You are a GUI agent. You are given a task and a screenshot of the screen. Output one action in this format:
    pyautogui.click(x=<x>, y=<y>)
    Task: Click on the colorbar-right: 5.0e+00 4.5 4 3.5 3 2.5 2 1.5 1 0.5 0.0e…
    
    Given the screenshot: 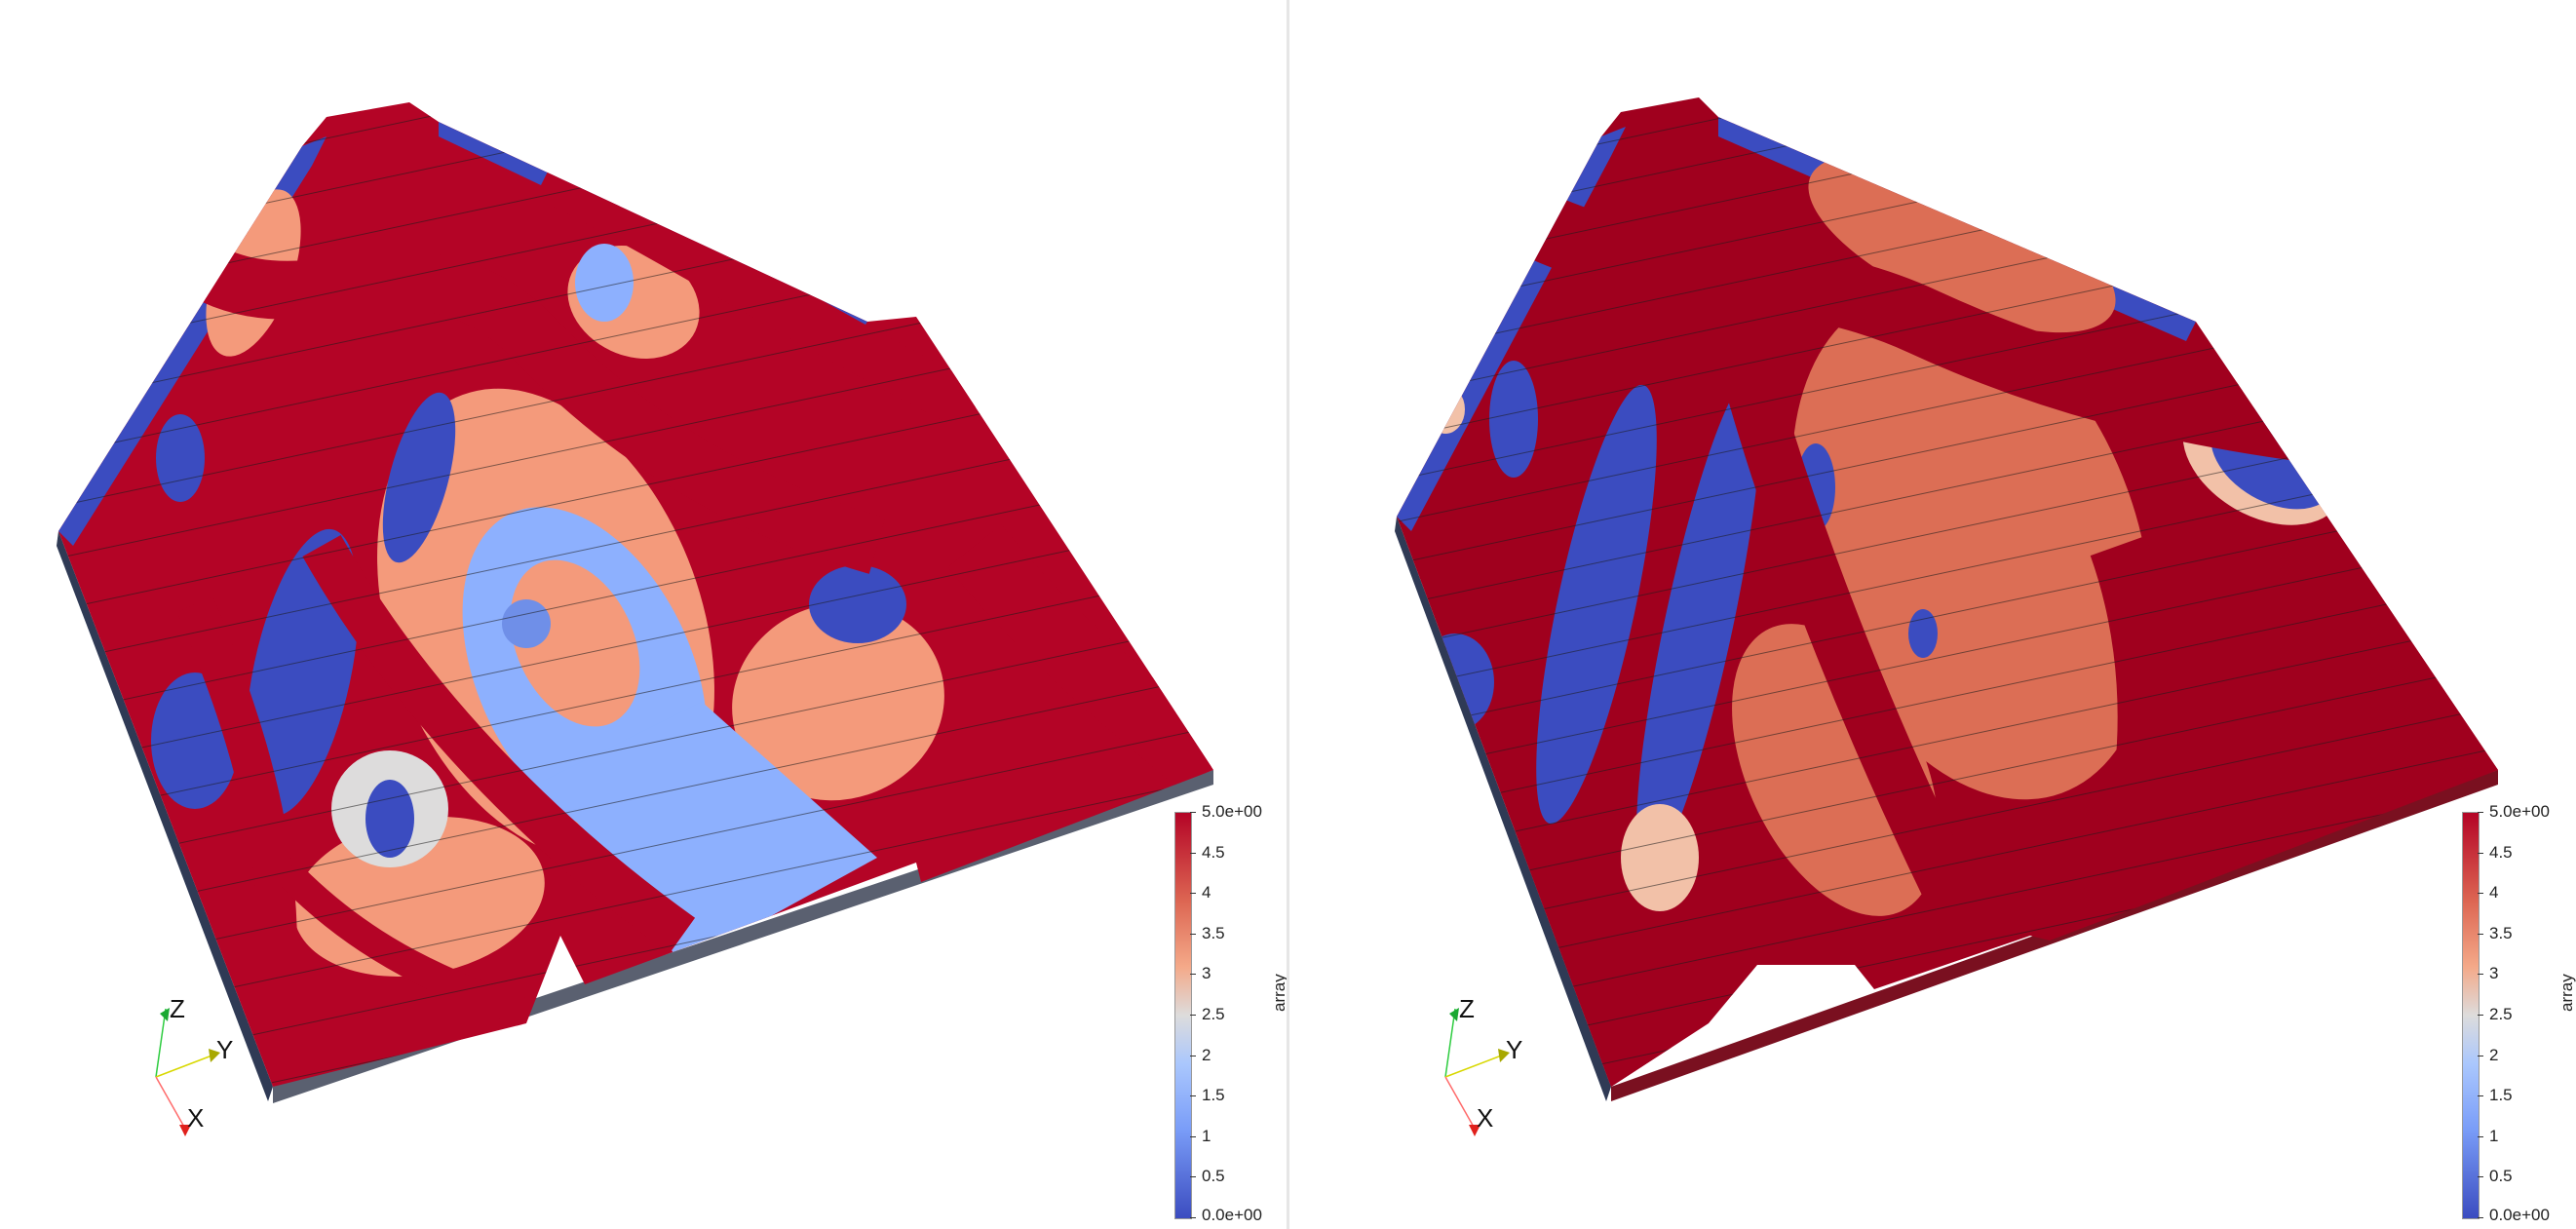 What is the action you would take?
    pyautogui.click(x=2519, y=1013)
    